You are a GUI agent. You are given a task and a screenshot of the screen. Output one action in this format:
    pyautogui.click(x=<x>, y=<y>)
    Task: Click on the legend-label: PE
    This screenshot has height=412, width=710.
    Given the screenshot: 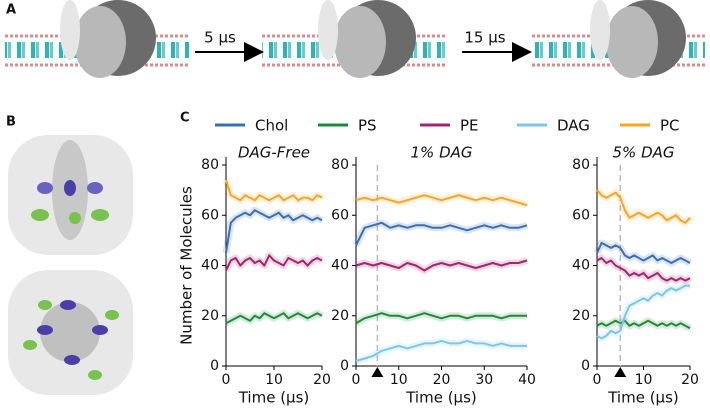 What is the action you would take?
    pyautogui.click(x=469, y=126)
    